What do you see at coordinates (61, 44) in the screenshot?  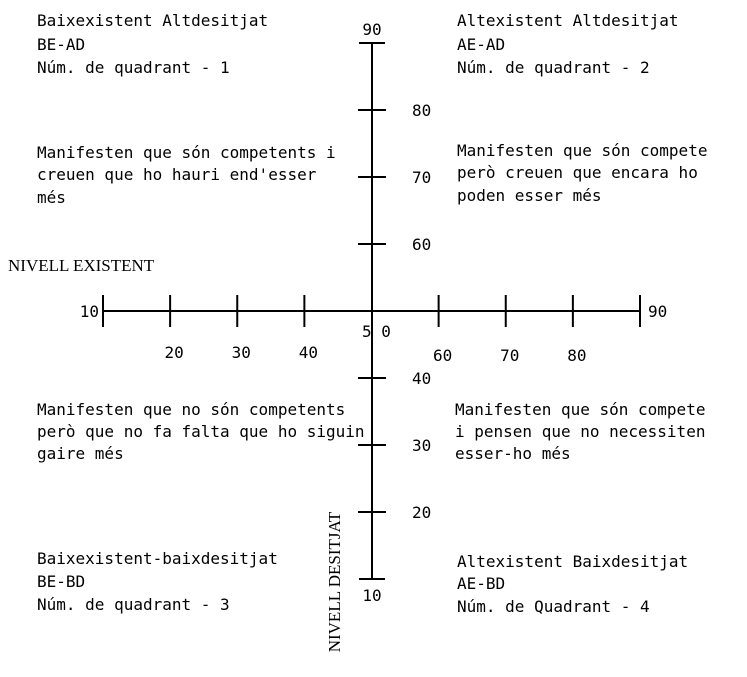 I see `quadrant-1-code: BE-AD` at bounding box center [61, 44].